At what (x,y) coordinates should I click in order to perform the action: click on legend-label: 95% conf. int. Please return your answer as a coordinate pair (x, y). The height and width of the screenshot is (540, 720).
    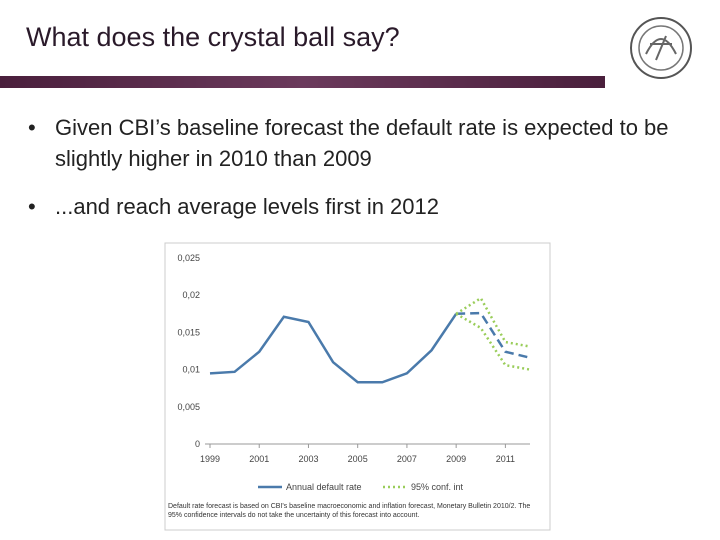
    Looking at the image, I should click on (437, 487).